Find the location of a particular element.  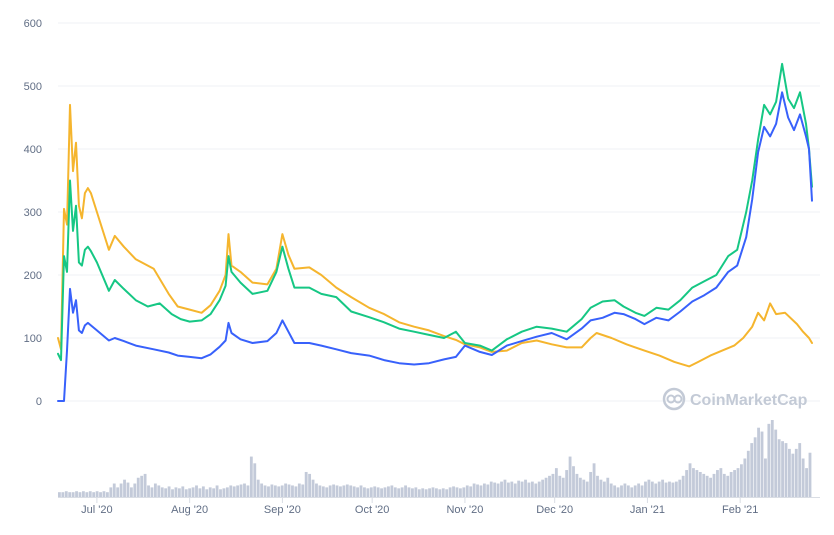

y-axis: 600 500 400 300 200 100 0 is located at coordinates (33, 213).